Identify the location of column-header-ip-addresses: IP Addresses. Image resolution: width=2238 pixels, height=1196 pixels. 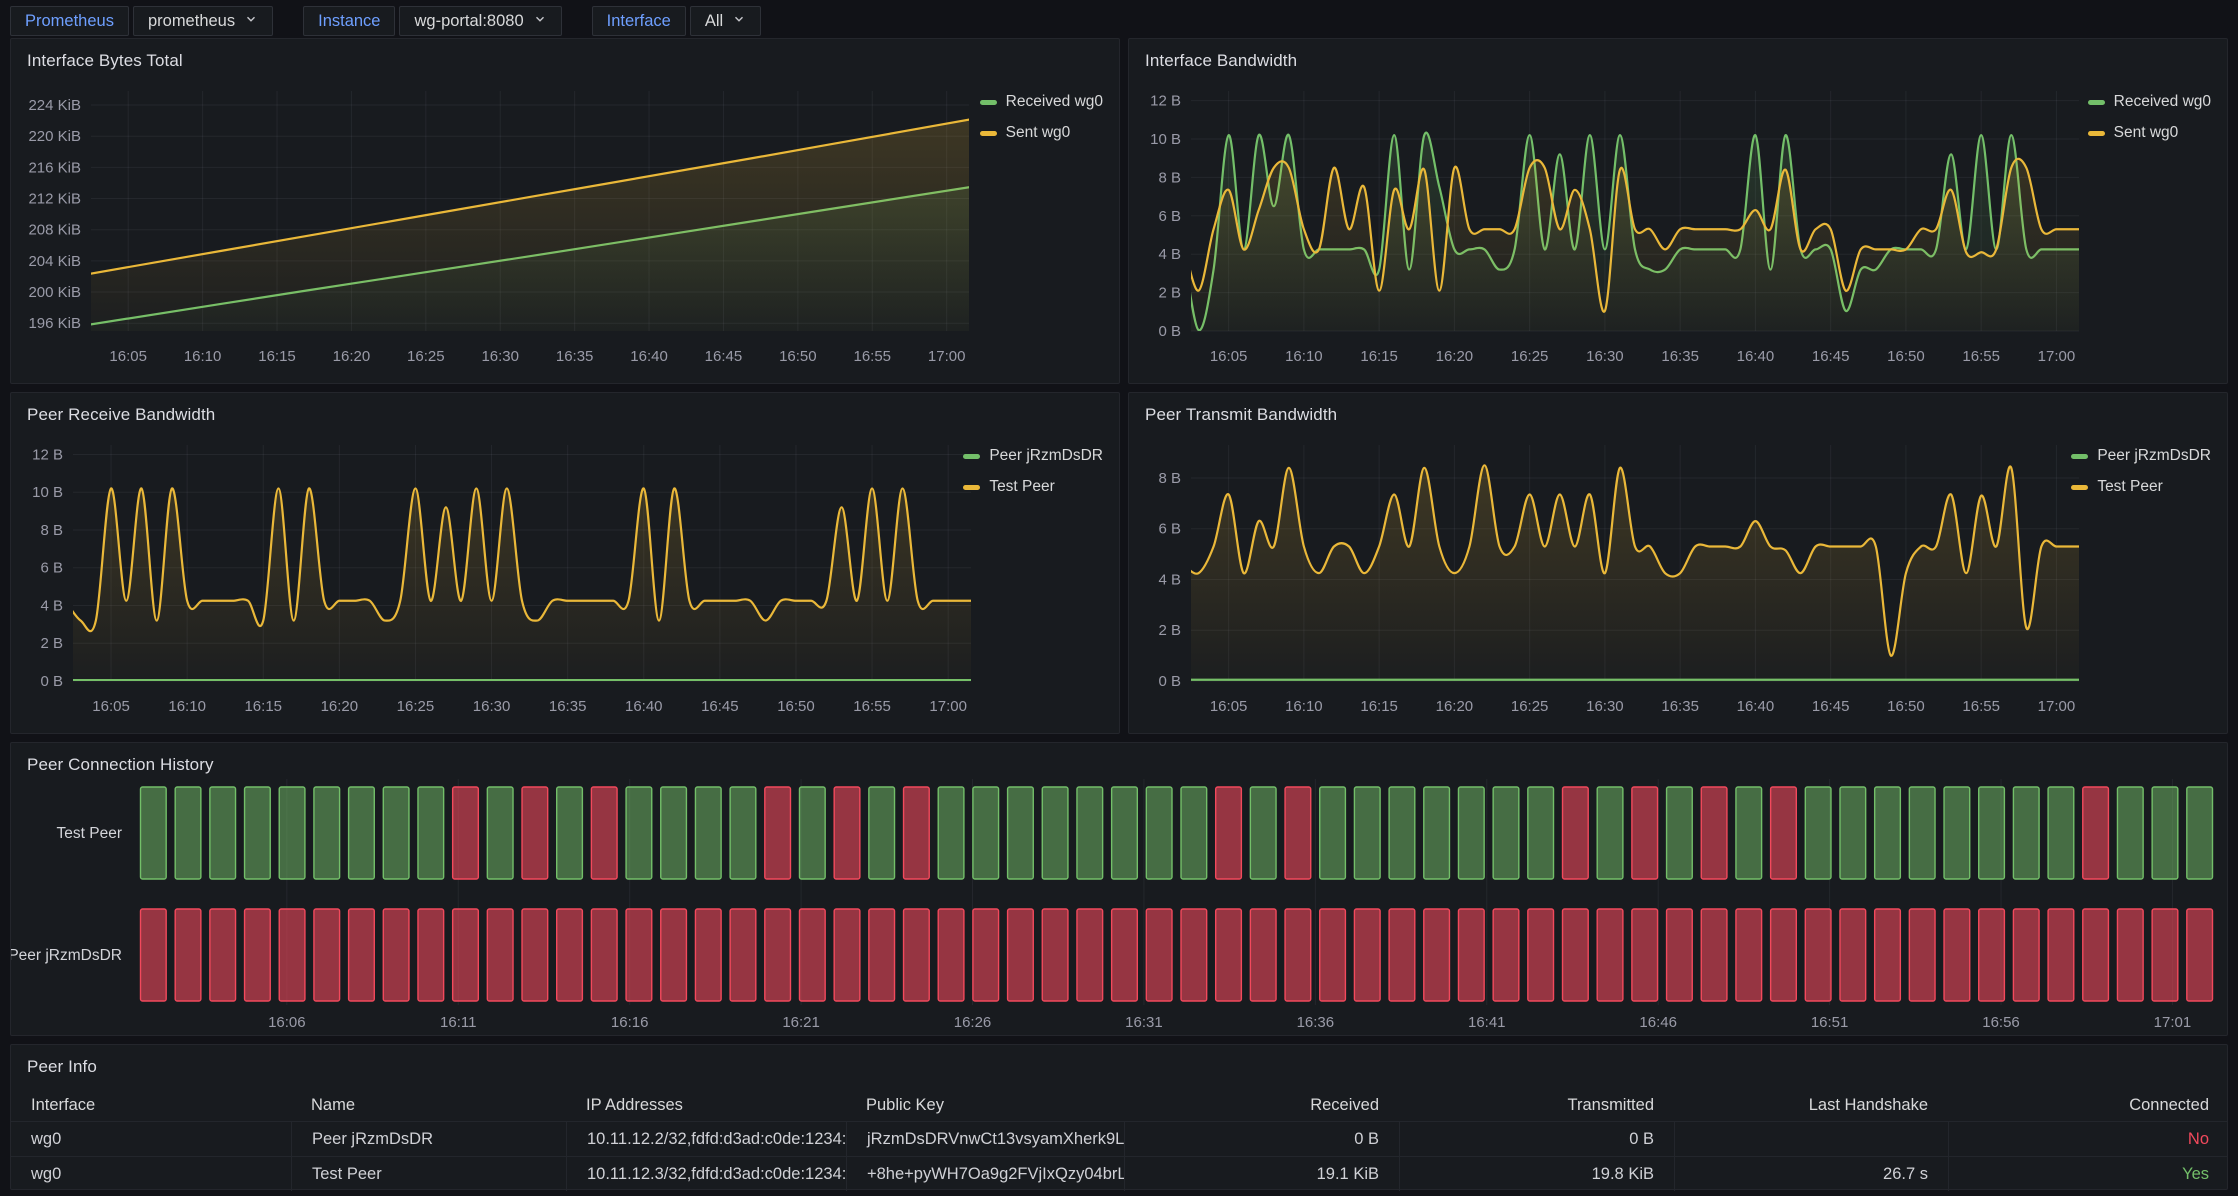
(634, 1104).